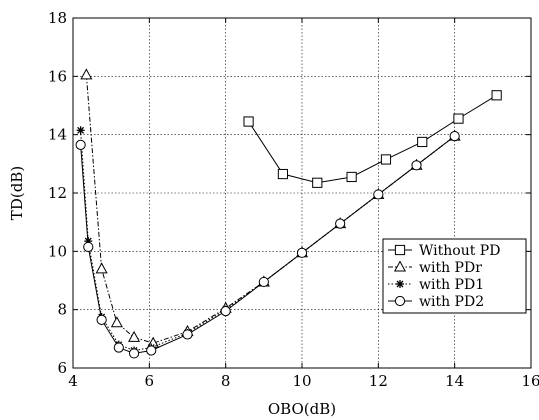 Image resolution: width=539 pixels, height=420 pixels. Describe the element at coordinates (62, 310) in the screenshot. I see `y-tick-label: 8` at that location.